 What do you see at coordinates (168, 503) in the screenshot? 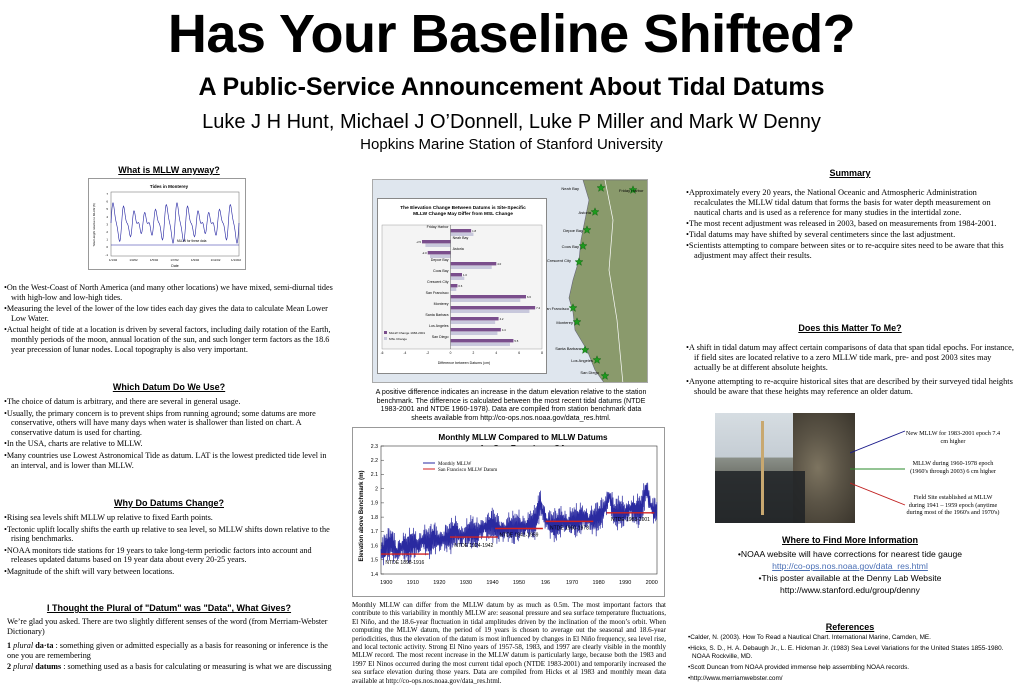
I see `section-heading-why-change: Why Do Datums Change?` at bounding box center [168, 503].